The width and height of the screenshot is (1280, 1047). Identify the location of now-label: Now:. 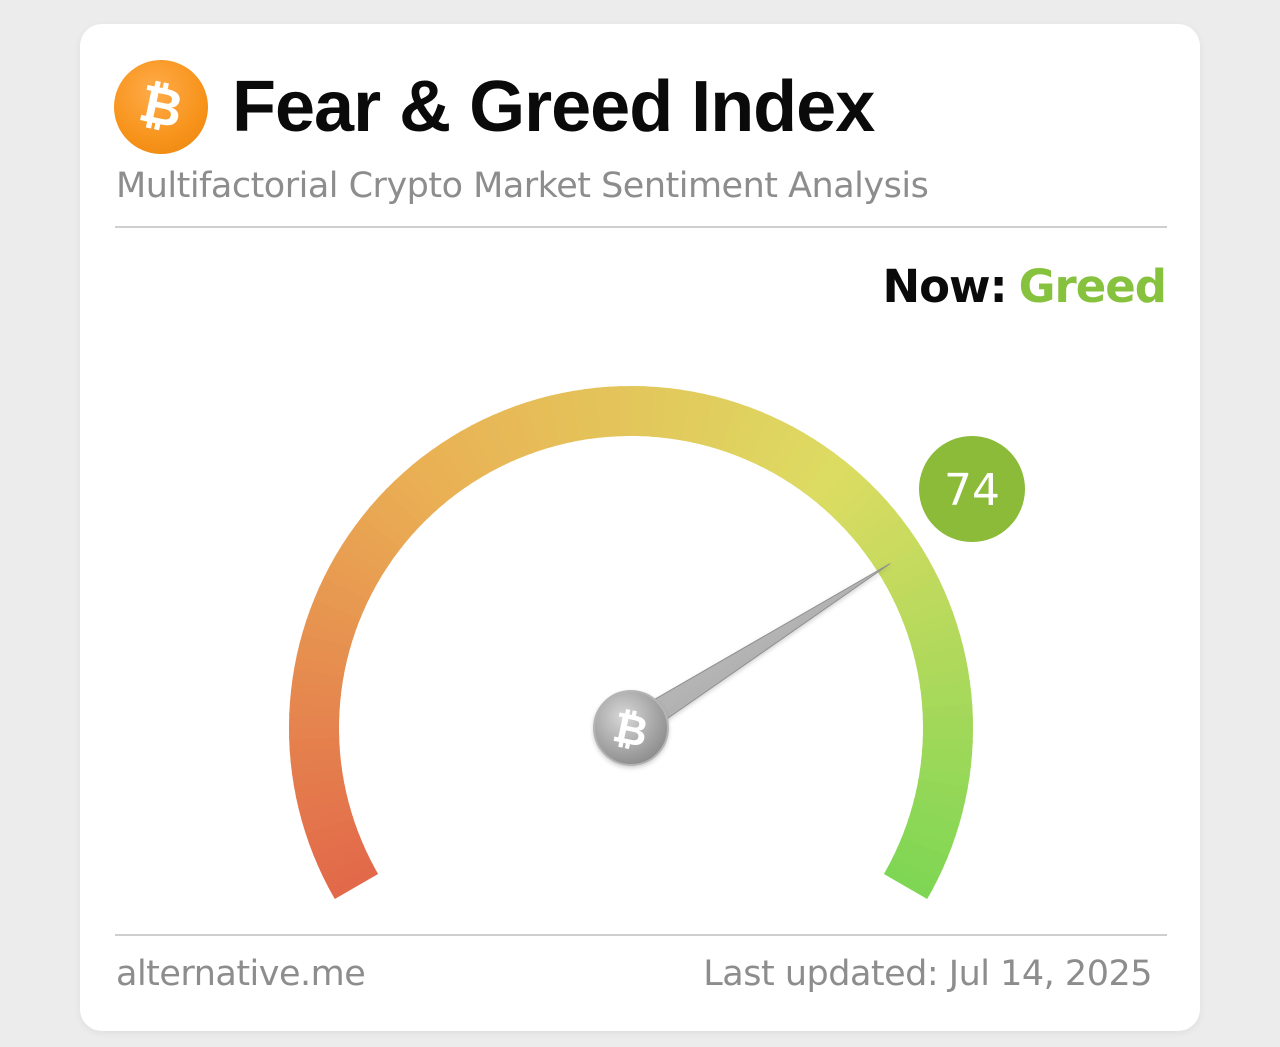
(944, 286).